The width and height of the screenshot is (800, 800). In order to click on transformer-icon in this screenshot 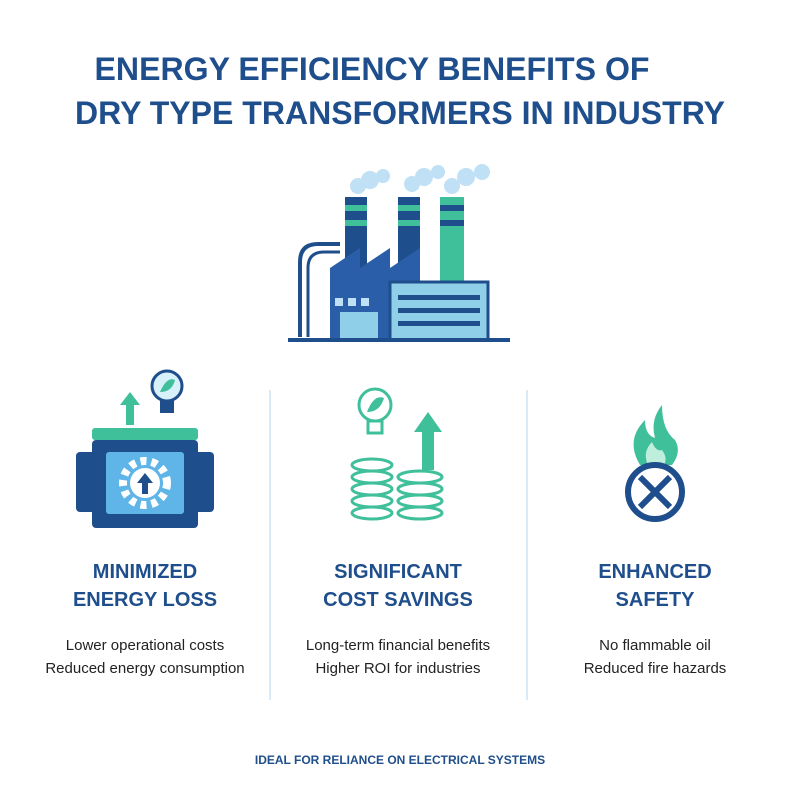, I will do `click(145, 448)`.